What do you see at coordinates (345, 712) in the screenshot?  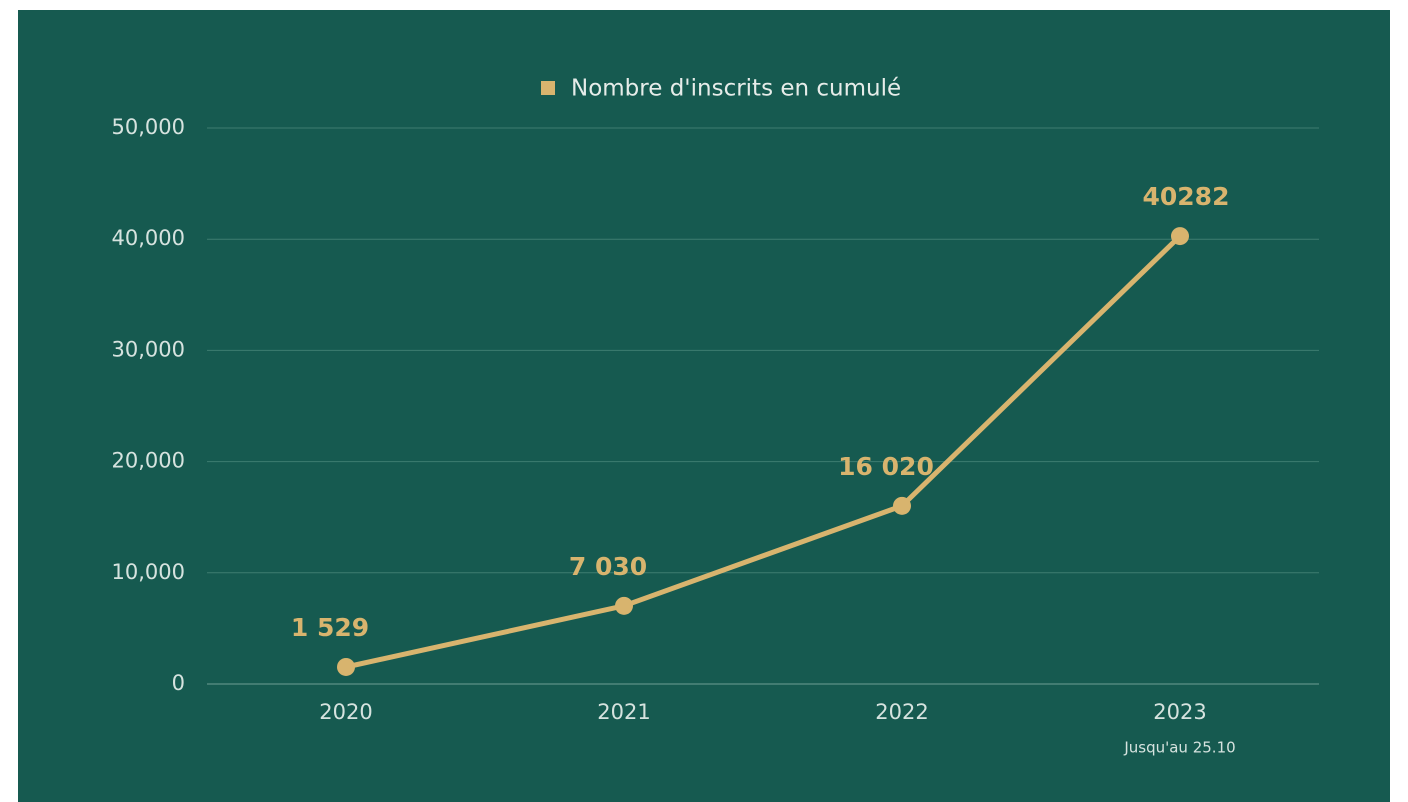 I see `x-tick-label: 2020` at bounding box center [345, 712].